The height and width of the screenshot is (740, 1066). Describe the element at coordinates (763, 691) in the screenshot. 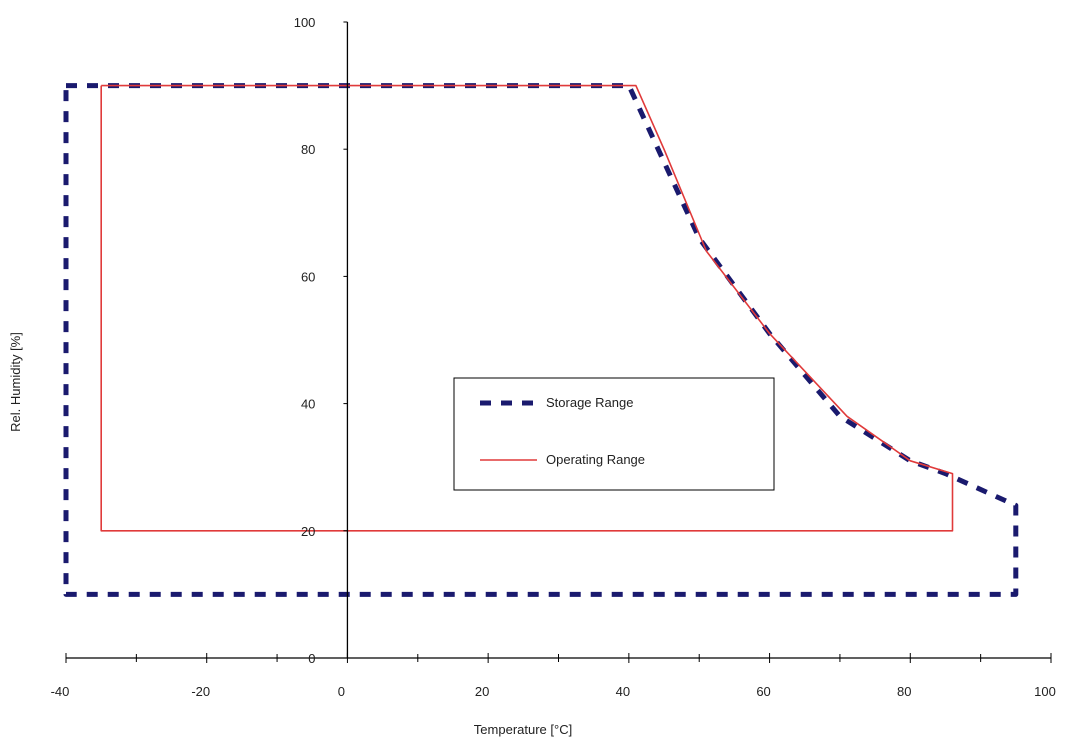

I see `x-tick-label: 60` at that location.